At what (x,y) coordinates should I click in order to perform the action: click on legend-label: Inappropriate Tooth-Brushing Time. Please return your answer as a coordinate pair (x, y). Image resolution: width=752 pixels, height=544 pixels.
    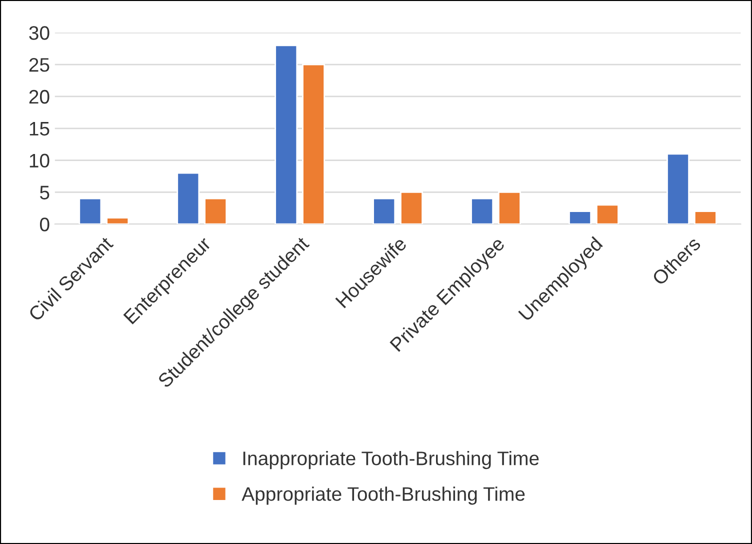
    Looking at the image, I should click on (391, 460).